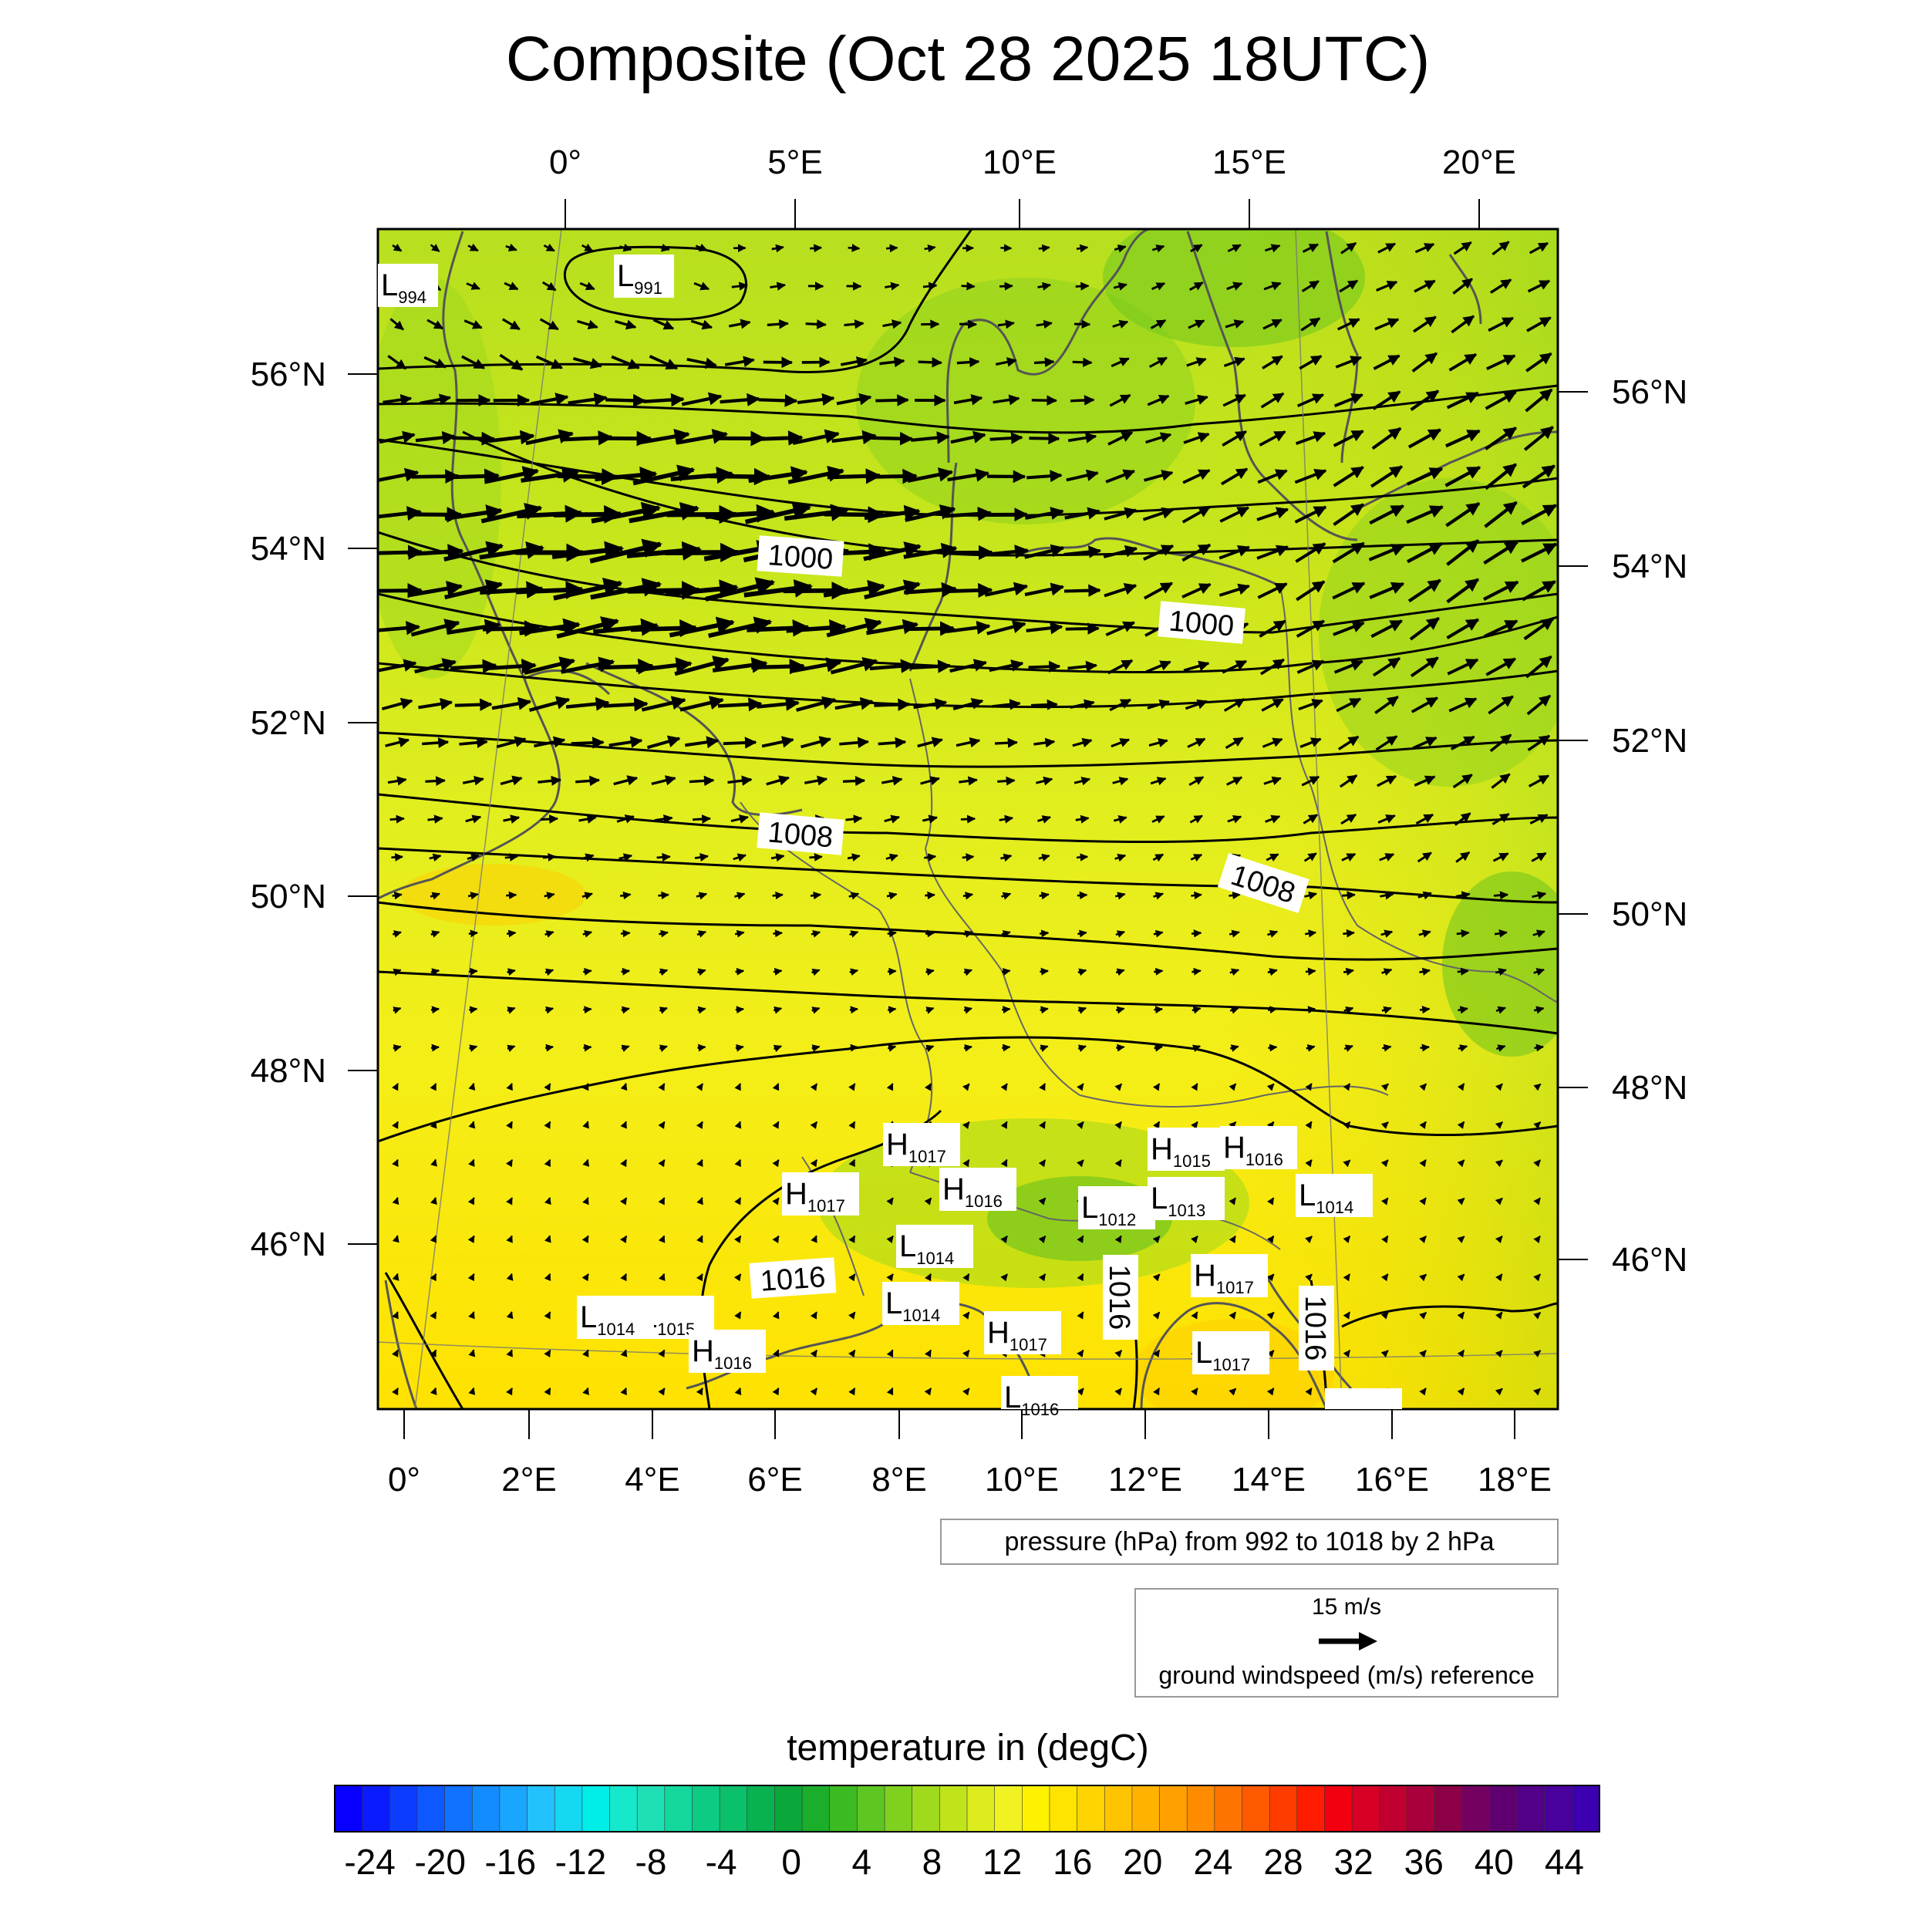 This screenshot has height=1932, width=1928. I want to click on pressure-legend-text: pressure (hPa) from 992 to 1018 by 2 hPa, so click(1249, 1541).